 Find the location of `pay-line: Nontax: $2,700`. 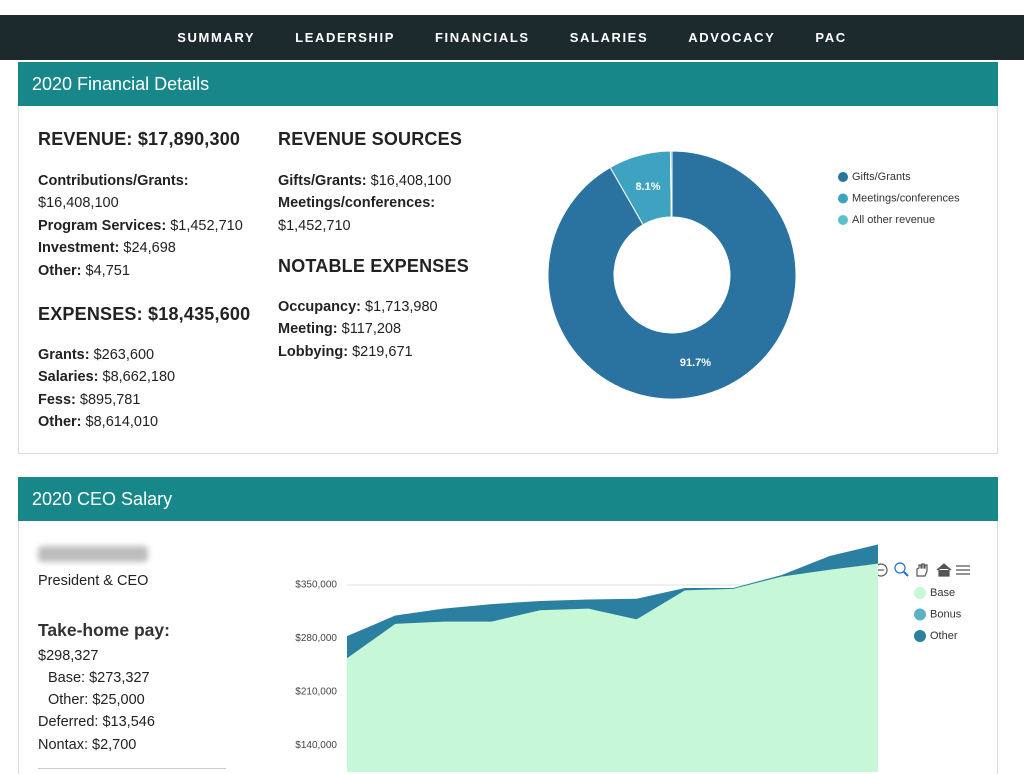

pay-line: Nontax: $2,700 is located at coordinates (87, 745).